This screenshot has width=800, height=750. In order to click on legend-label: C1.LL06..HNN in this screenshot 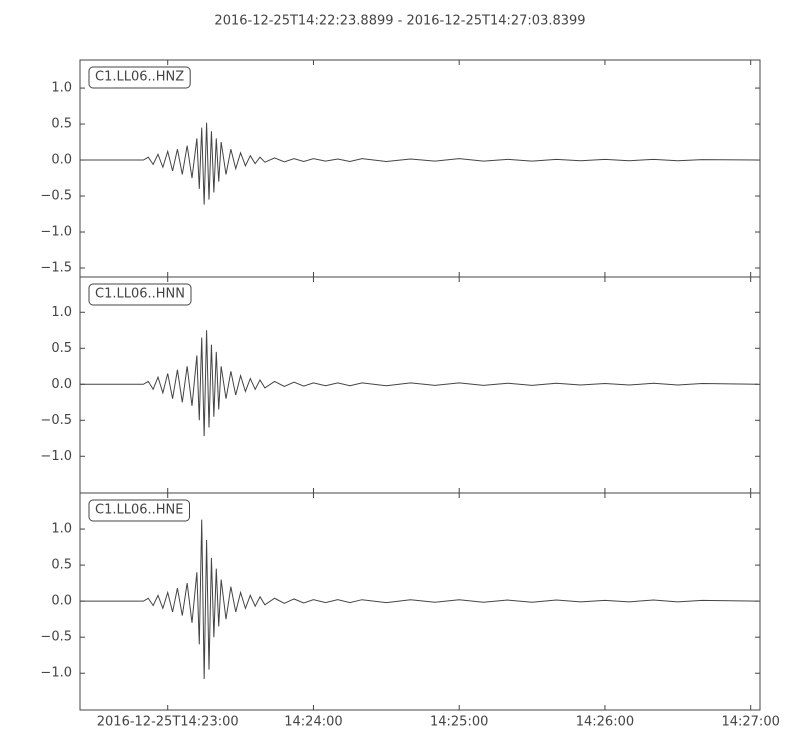, I will do `click(140, 294)`.